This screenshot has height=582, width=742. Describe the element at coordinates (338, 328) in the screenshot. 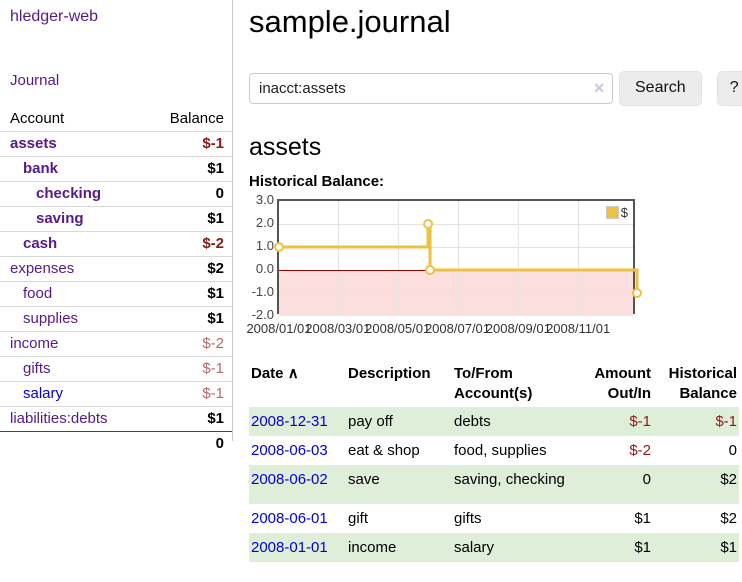

I see `x-axis-tick-label: 2008/03/01` at that location.